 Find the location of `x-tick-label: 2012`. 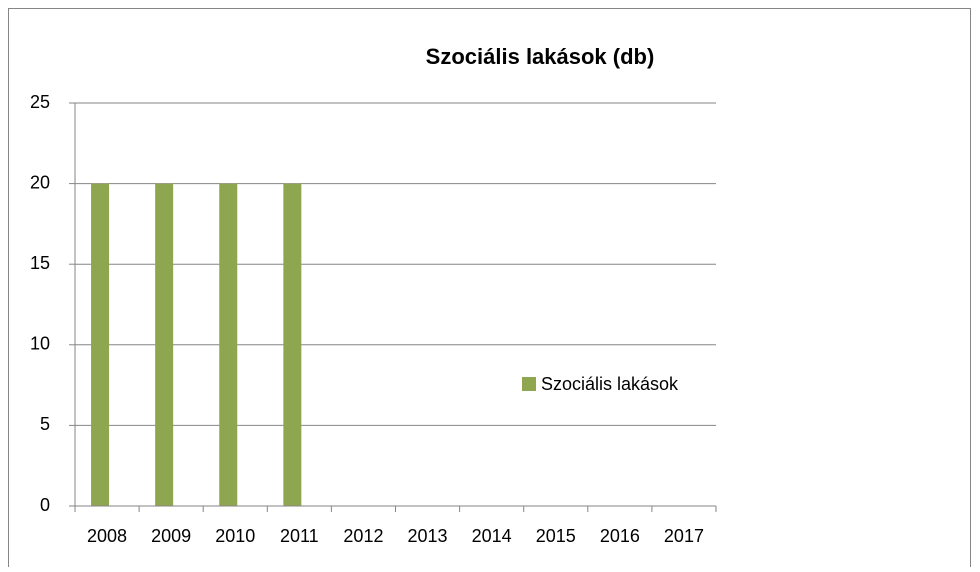

x-tick-label: 2012 is located at coordinates (363, 536).